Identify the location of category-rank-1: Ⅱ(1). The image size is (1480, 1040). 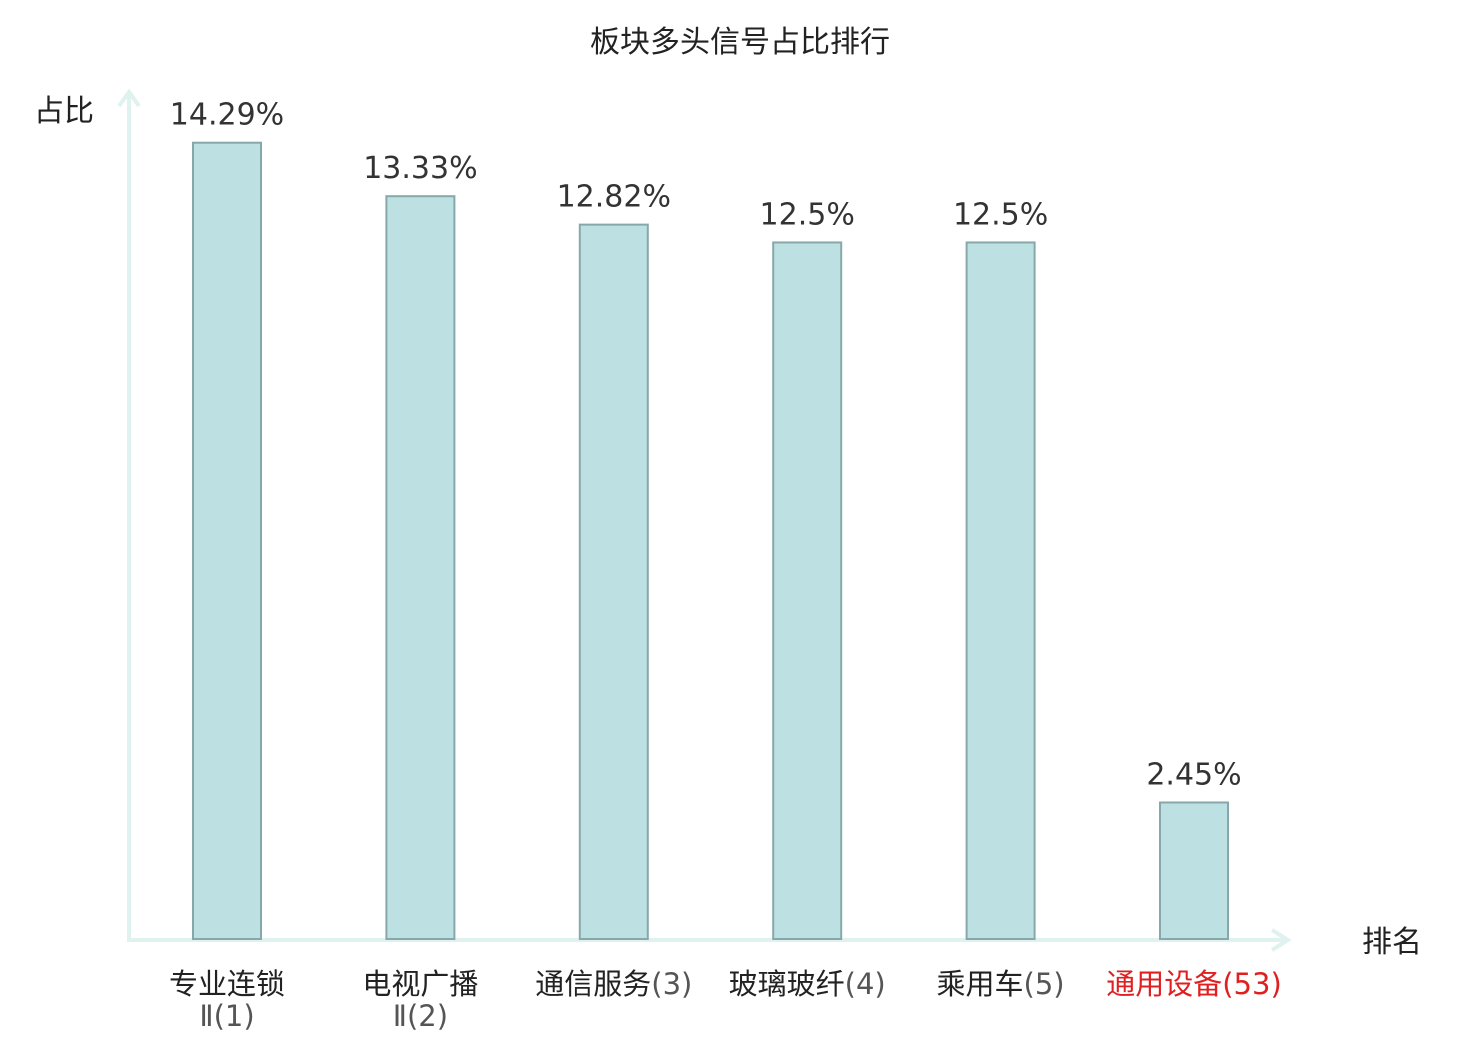
(226, 1016).